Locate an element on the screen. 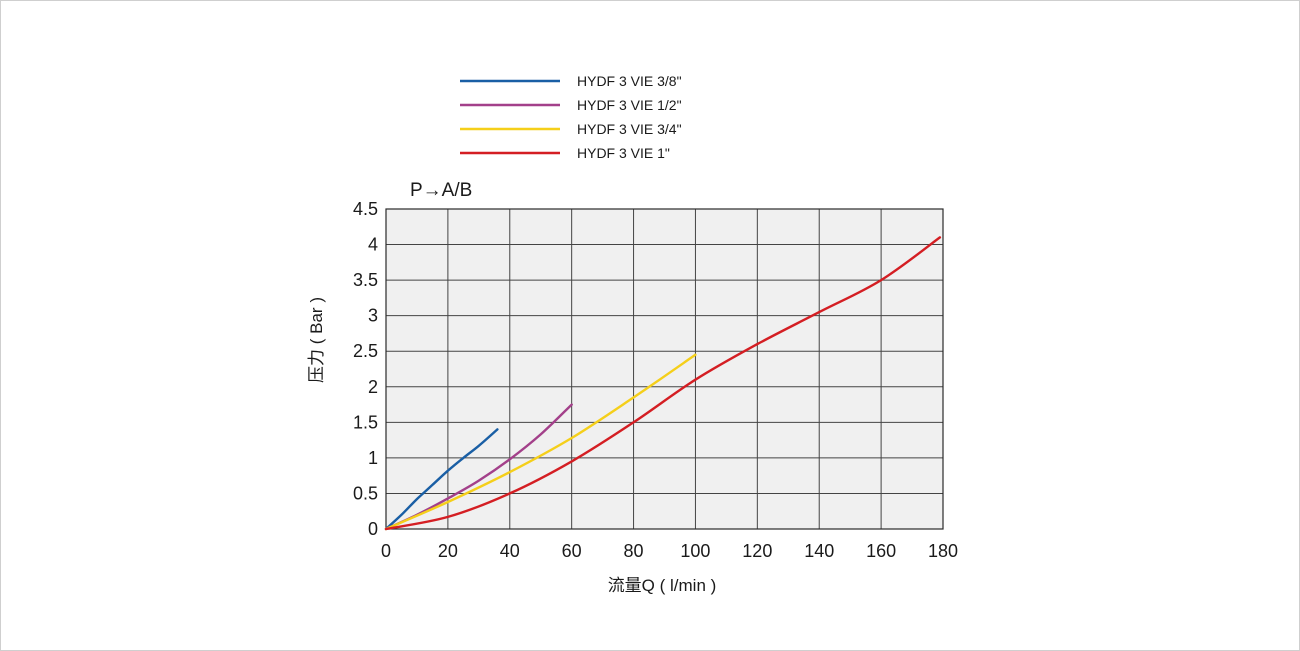 The width and height of the screenshot is (1300, 651). x-tick-label: 20 is located at coordinates (448, 551).